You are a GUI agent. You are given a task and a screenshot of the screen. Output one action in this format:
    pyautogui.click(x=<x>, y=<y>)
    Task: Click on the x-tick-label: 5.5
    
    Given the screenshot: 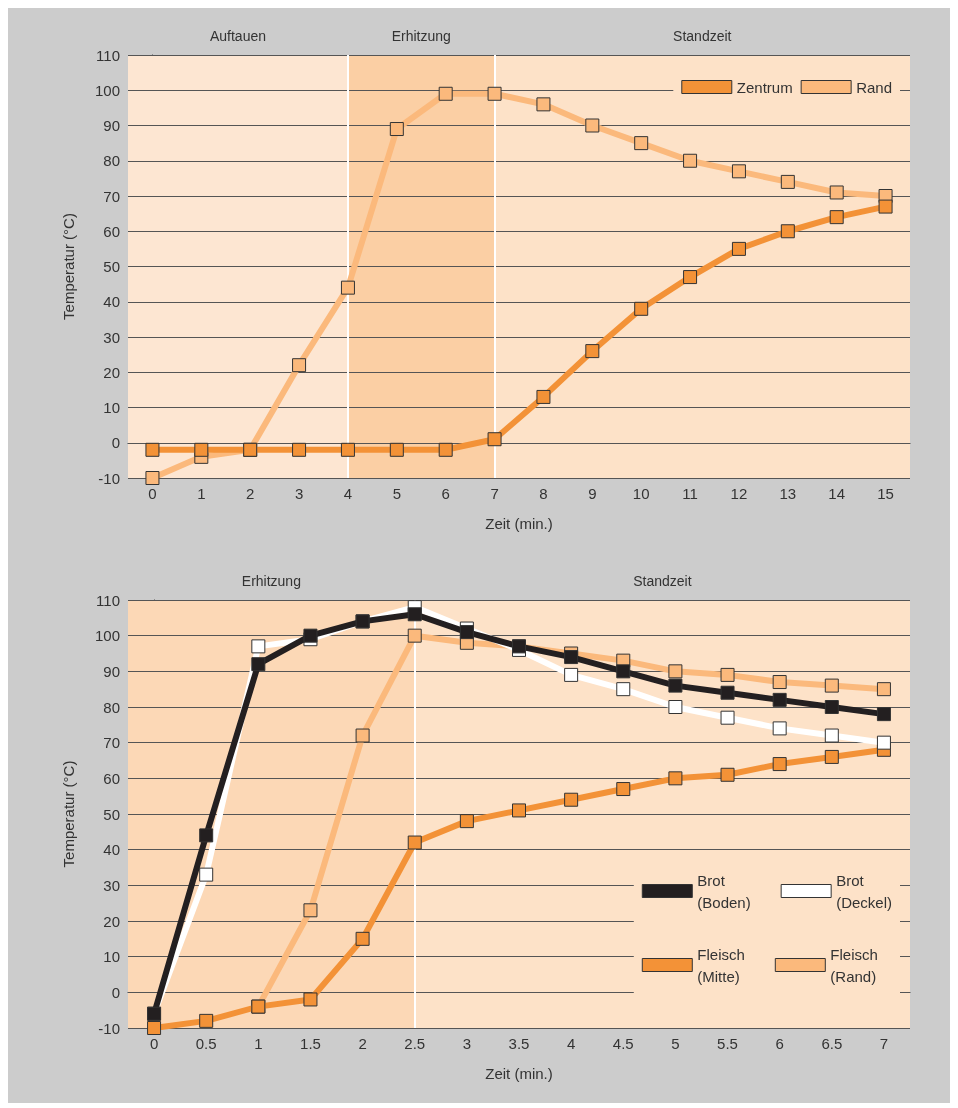 What is the action you would take?
    pyautogui.click(x=727, y=1043)
    